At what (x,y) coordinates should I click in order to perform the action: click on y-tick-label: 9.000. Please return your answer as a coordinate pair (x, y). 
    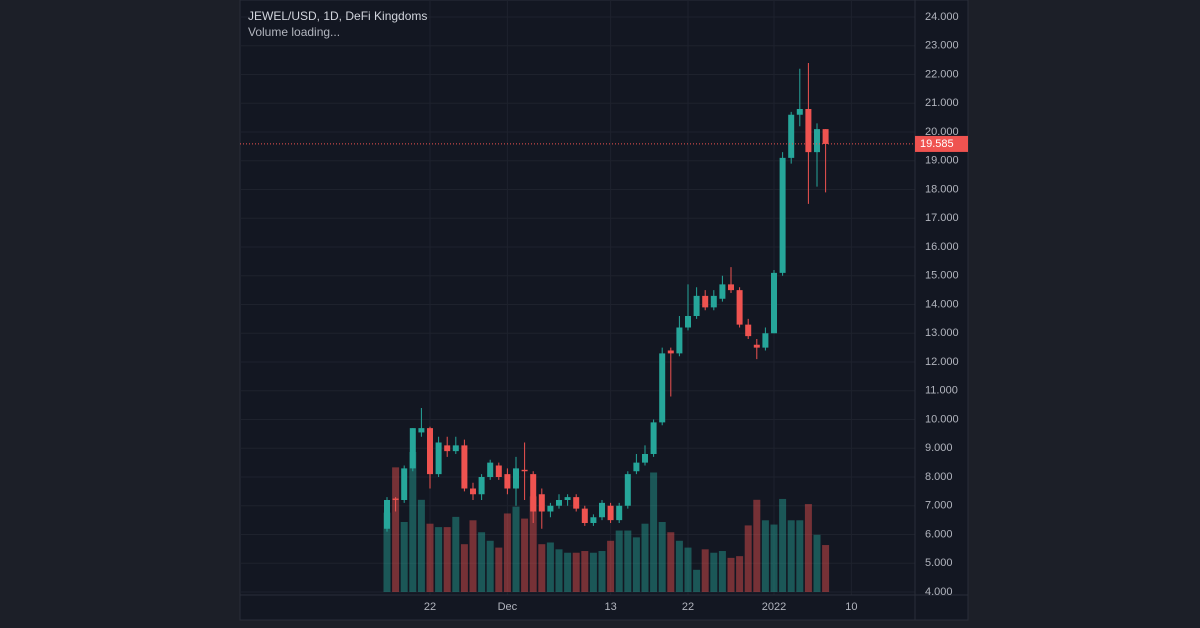
    Looking at the image, I should click on (939, 448).